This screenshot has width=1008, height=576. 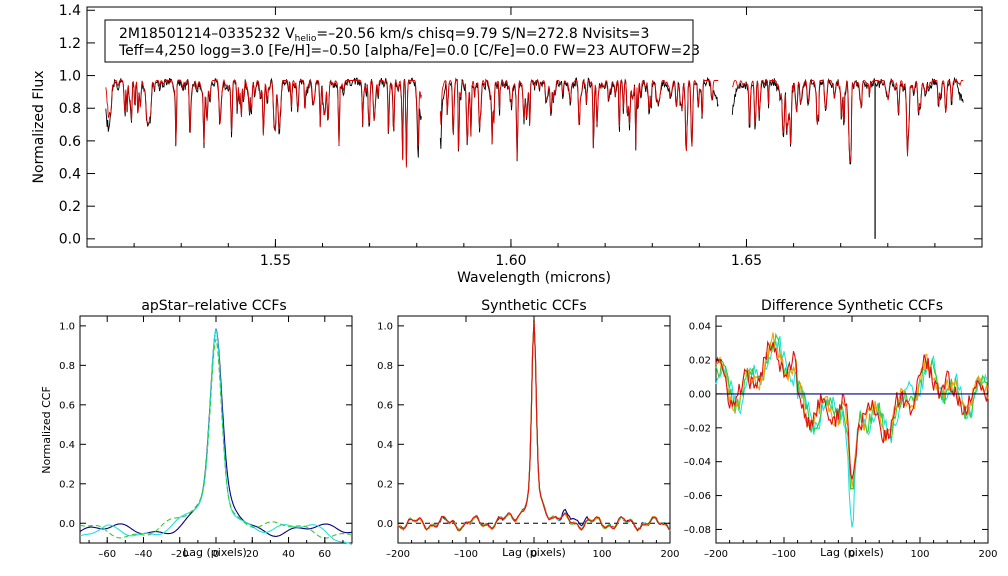 I want to click on difference-xtick-label: –200, so click(x=716, y=554).